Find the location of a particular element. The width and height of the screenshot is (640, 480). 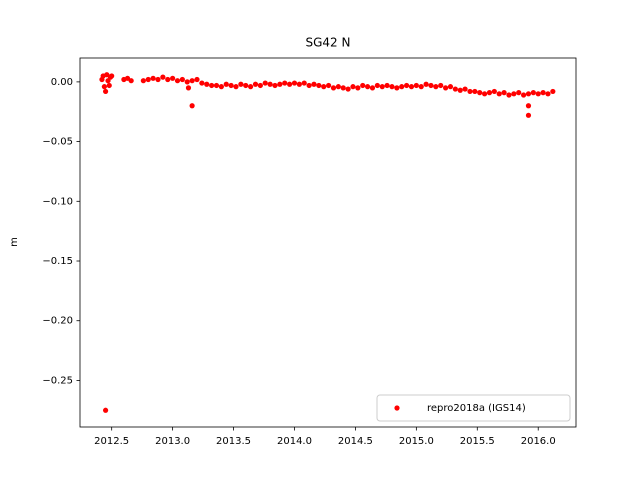

legend-box is located at coordinates (473, 408).